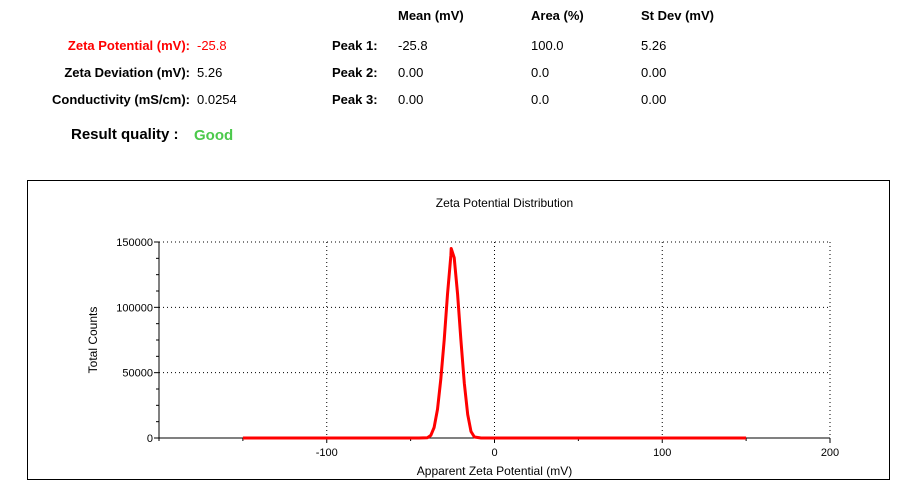 The width and height of the screenshot is (918, 487). Describe the element at coordinates (355, 72) in the screenshot. I see `peak-2-label: Peak 2:` at that location.